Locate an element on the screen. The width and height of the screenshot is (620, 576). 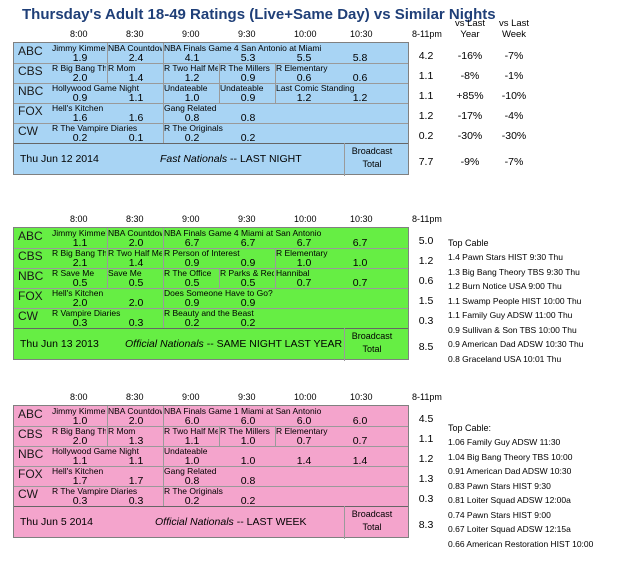
time-slot-header: 9:00 is located at coordinates (191, 34).